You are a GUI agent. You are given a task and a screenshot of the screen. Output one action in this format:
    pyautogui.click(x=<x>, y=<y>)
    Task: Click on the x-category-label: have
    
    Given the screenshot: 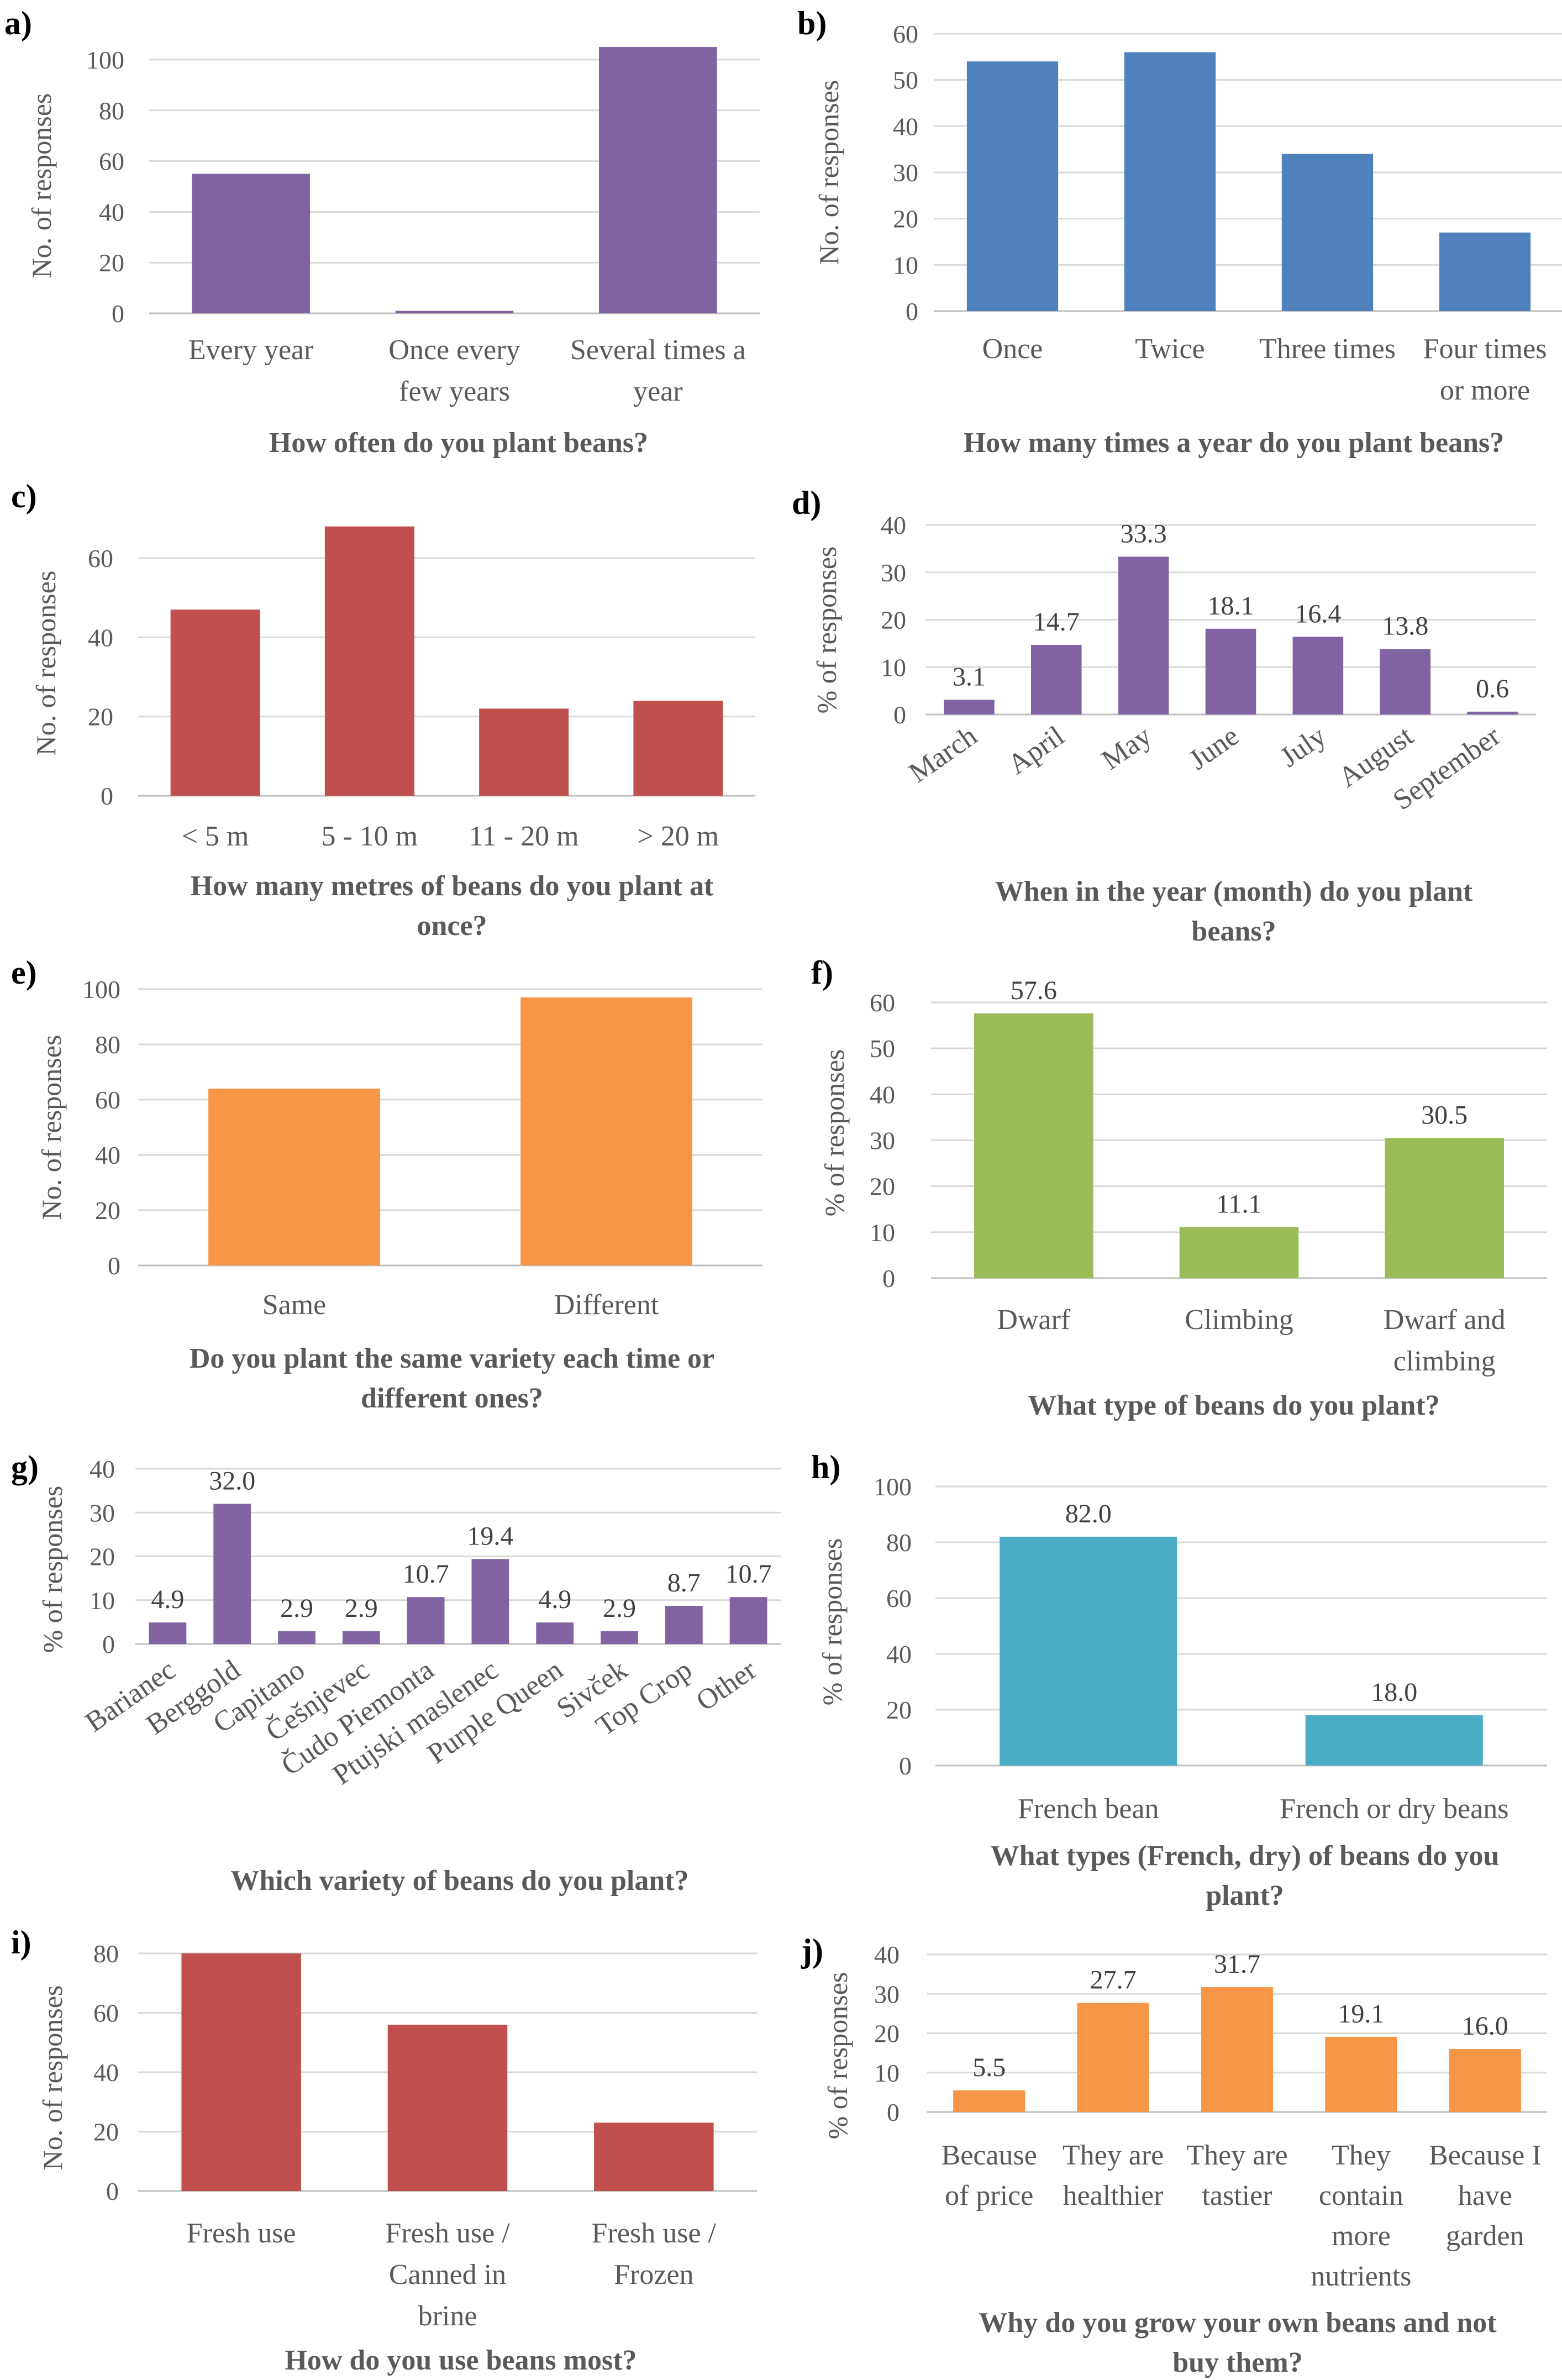 What is the action you would take?
    pyautogui.click(x=1485, y=2195)
    